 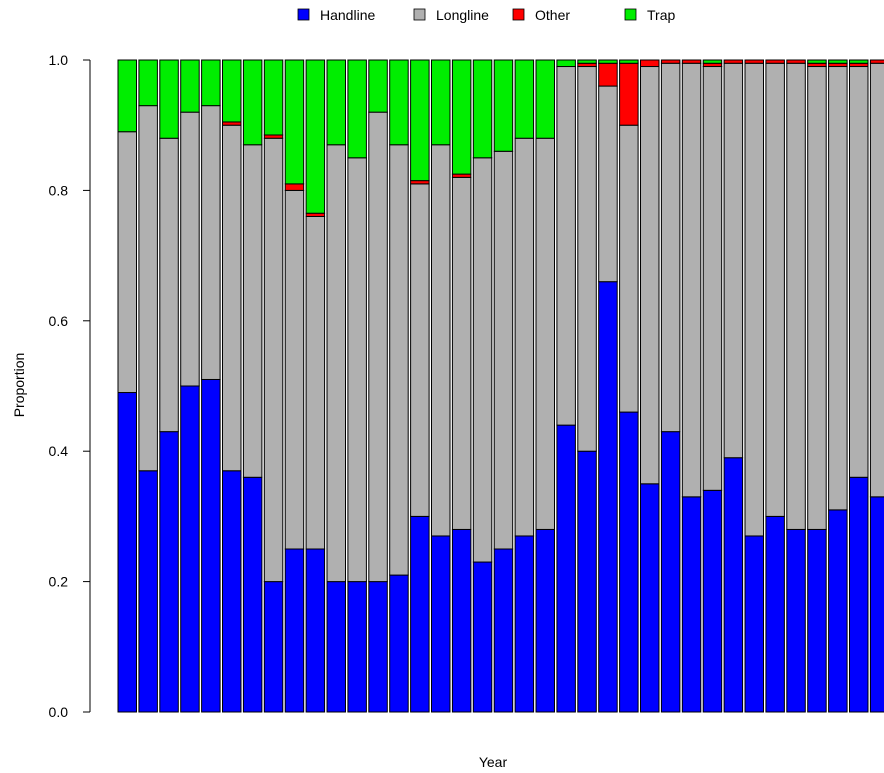 I want to click on legend-label-other: Other, so click(x=552, y=15).